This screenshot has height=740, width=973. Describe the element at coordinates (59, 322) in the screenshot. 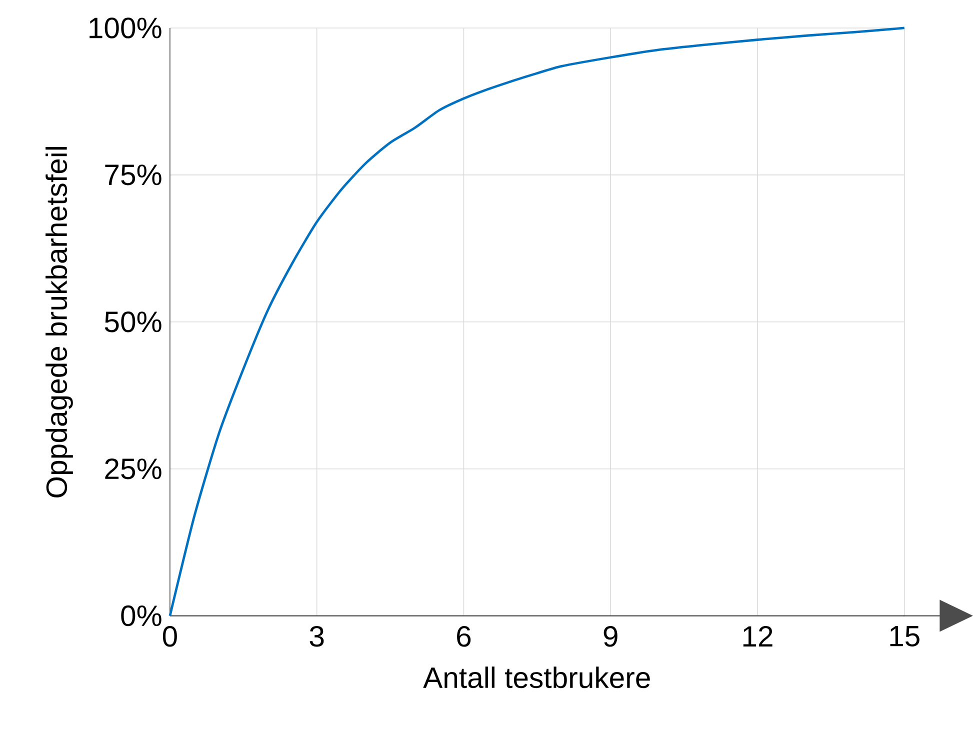

I see `y-axis-title: Oppdagede brukbarhetsfeil` at that location.